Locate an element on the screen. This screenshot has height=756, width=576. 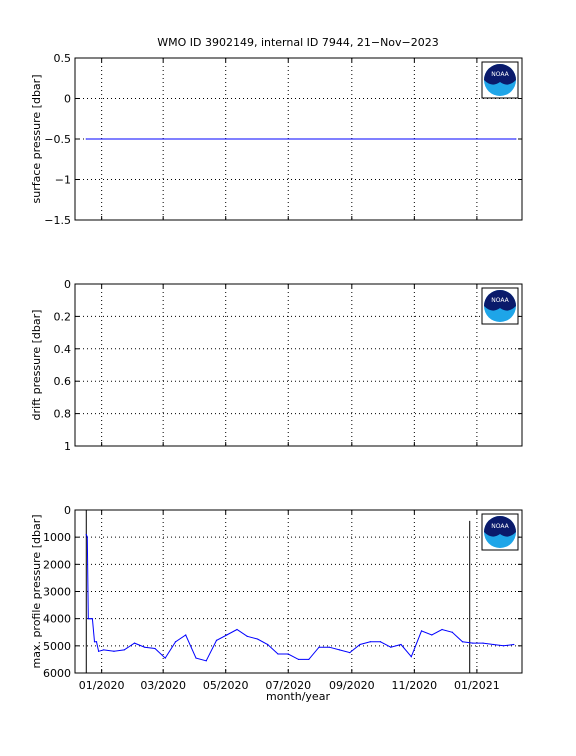
y-tick-label: 0.4 is located at coordinates (63, 349).